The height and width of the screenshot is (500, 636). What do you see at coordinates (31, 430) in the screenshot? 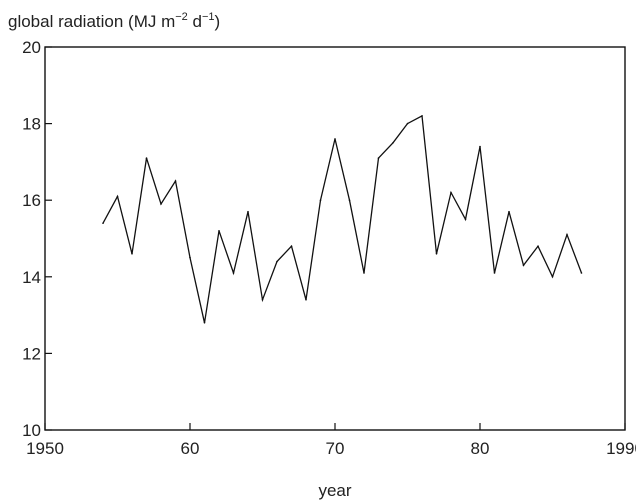
I see `y-tick-label: 10` at bounding box center [31, 430].